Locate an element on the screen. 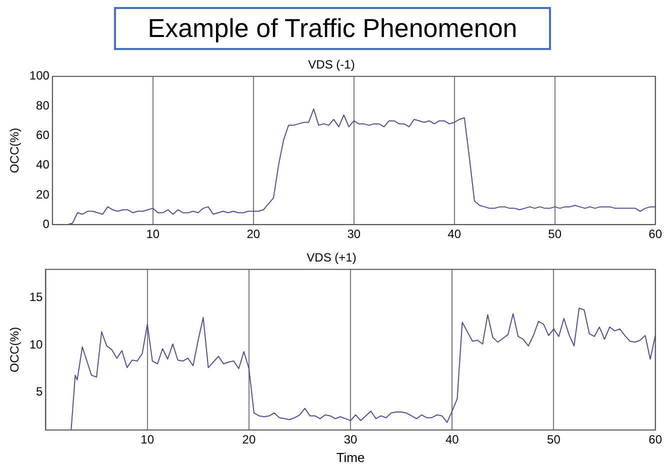  y-tick-label: 80 is located at coordinates (43, 105).